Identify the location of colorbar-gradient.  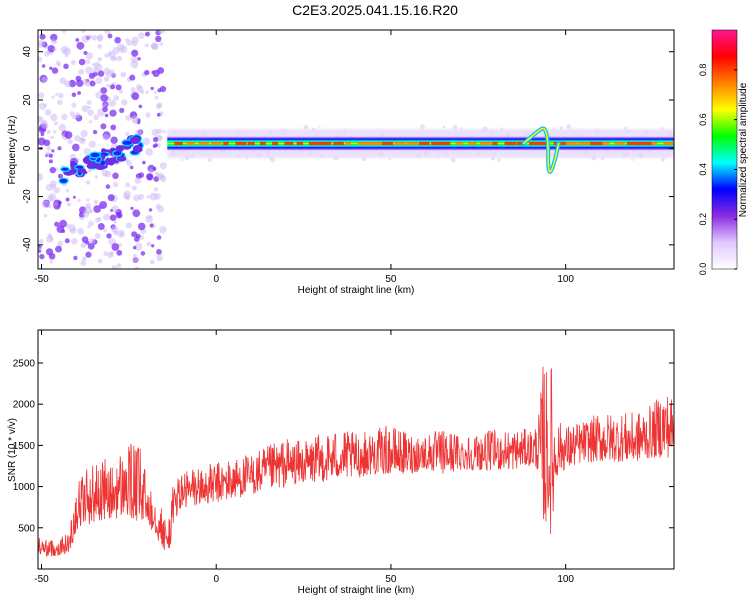
(724, 149).